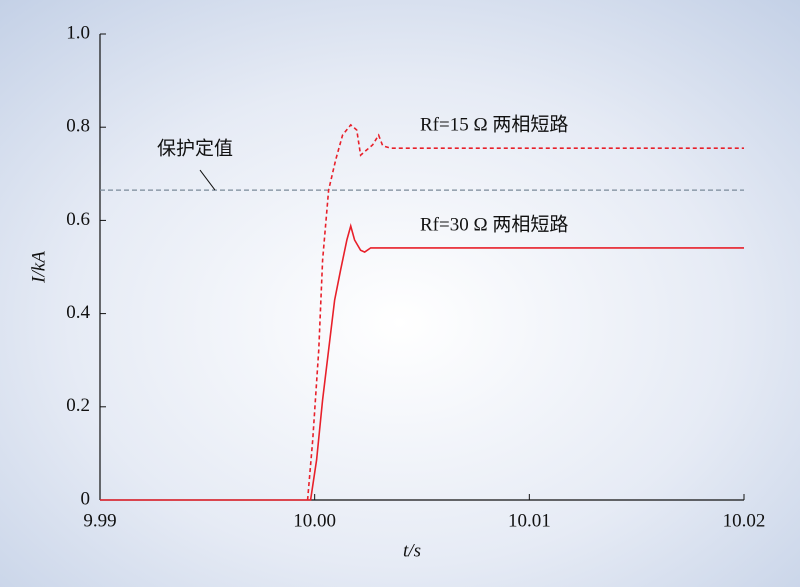 The width and height of the screenshot is (800, 587). I want to click on series-label: Rf=15 Ω 两相短路, so click(494, 125).